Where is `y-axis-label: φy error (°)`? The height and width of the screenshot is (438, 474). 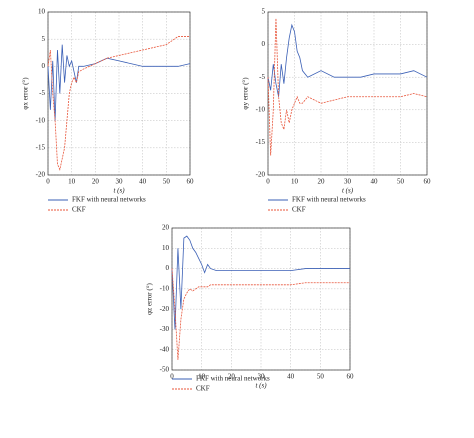 y-axis-label: φy error (°) is located at coordinates (246, 93).